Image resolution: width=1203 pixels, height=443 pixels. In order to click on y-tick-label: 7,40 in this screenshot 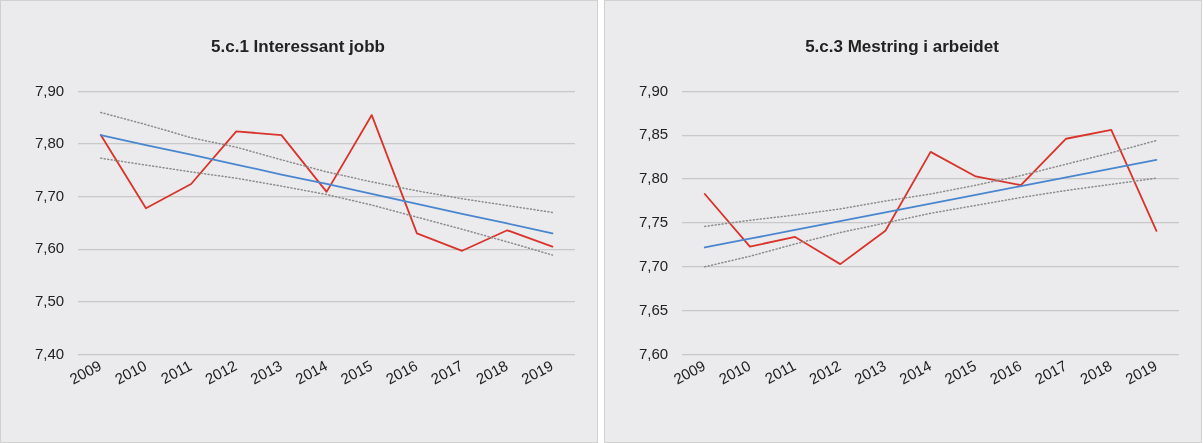, I will do `click(49, 353)`.